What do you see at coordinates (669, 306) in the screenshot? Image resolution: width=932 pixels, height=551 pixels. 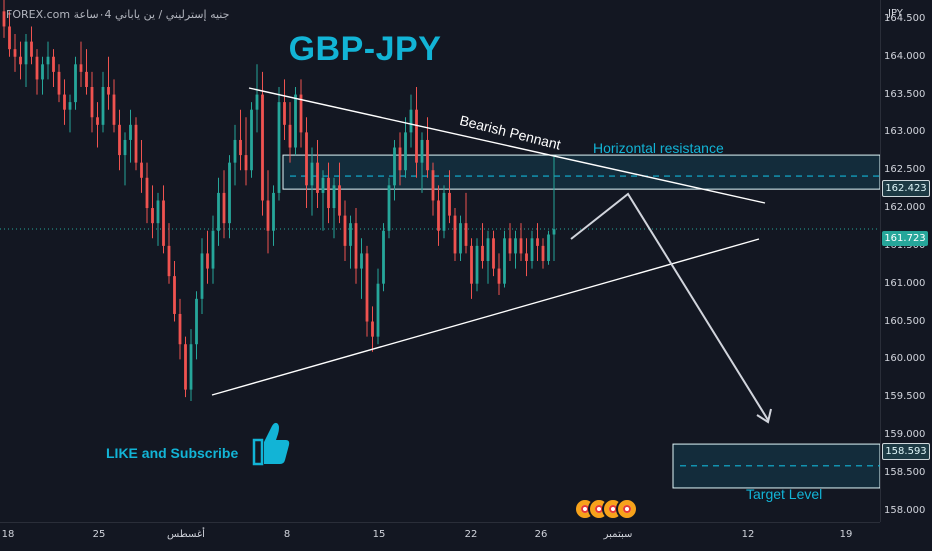 I see `projection-path` at bounding box center [669, 306].